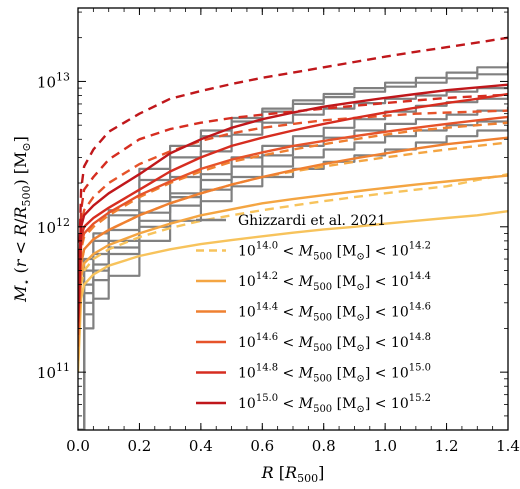 The width and height of the screenshot is (520, 489). I want to click on y-tick-label: 1011, so click(53, 371).